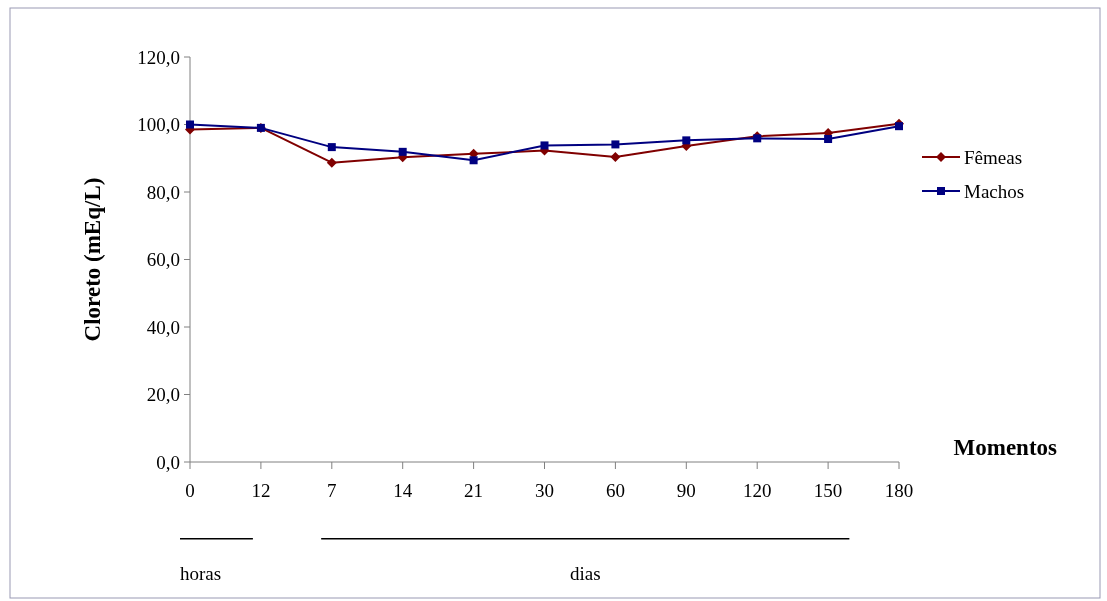 The height and width of the screenshot is (601, 1107). Describe the element at coordinates (474, 490) in the screenshot. I see `x-tick-label: 21` at that location.